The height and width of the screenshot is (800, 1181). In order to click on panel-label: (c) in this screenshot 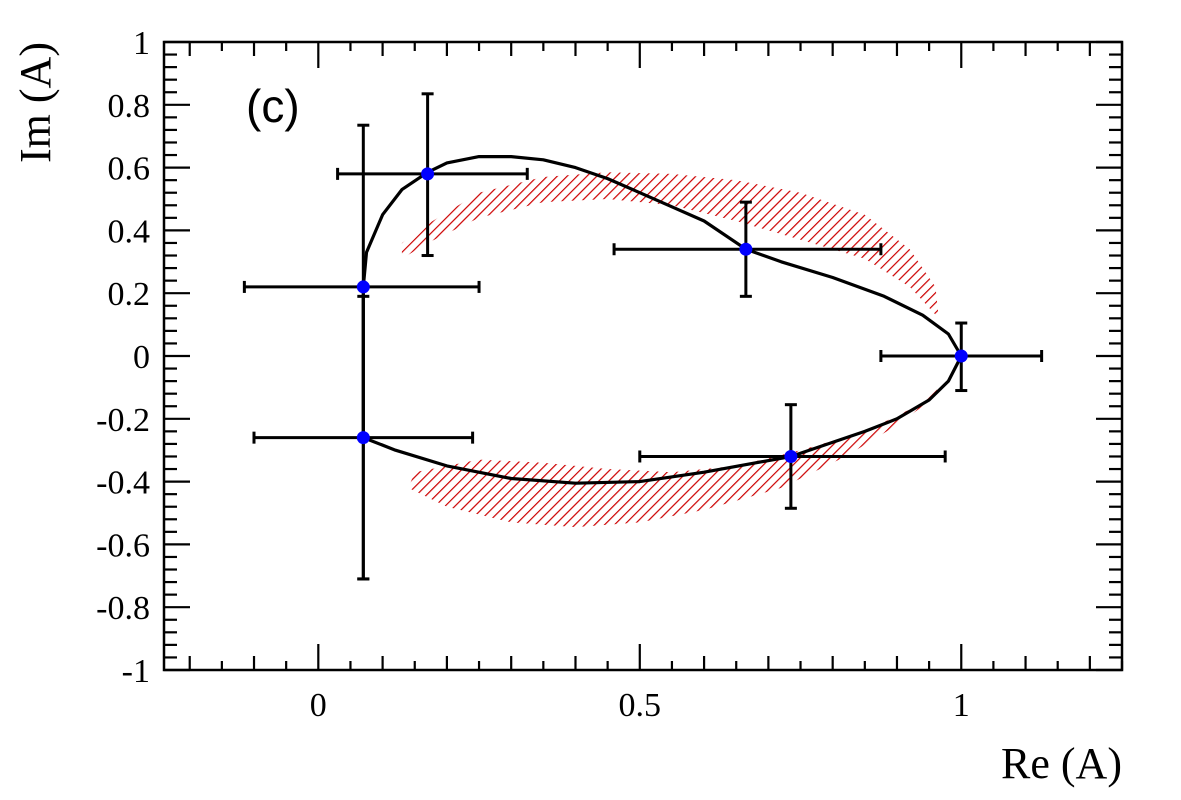, I will do `click(273, 106)`.